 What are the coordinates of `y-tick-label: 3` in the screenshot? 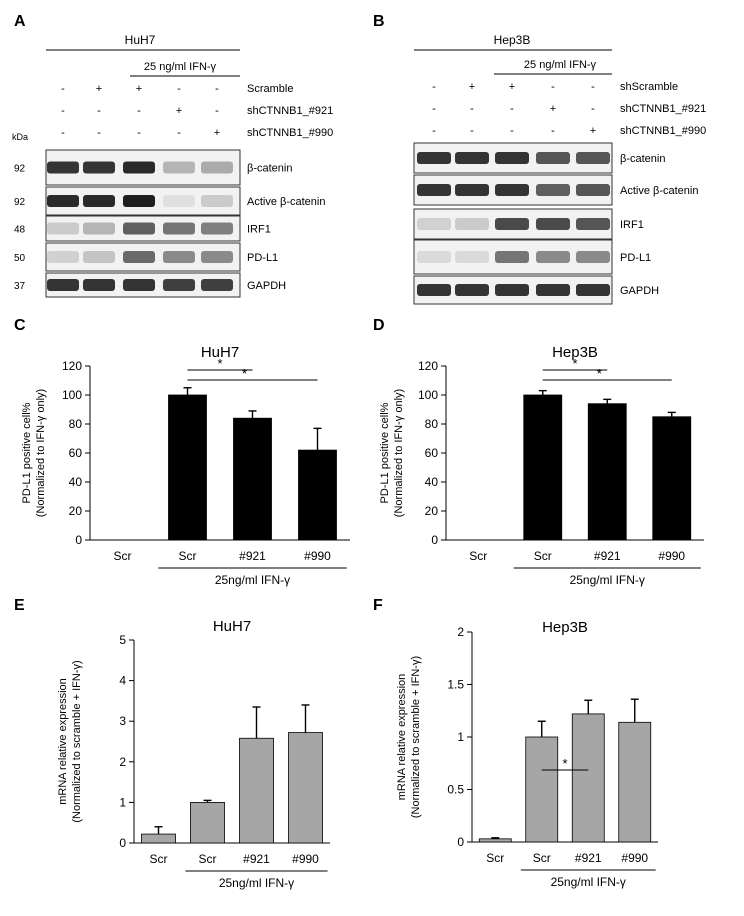 It's located at (122, 721).